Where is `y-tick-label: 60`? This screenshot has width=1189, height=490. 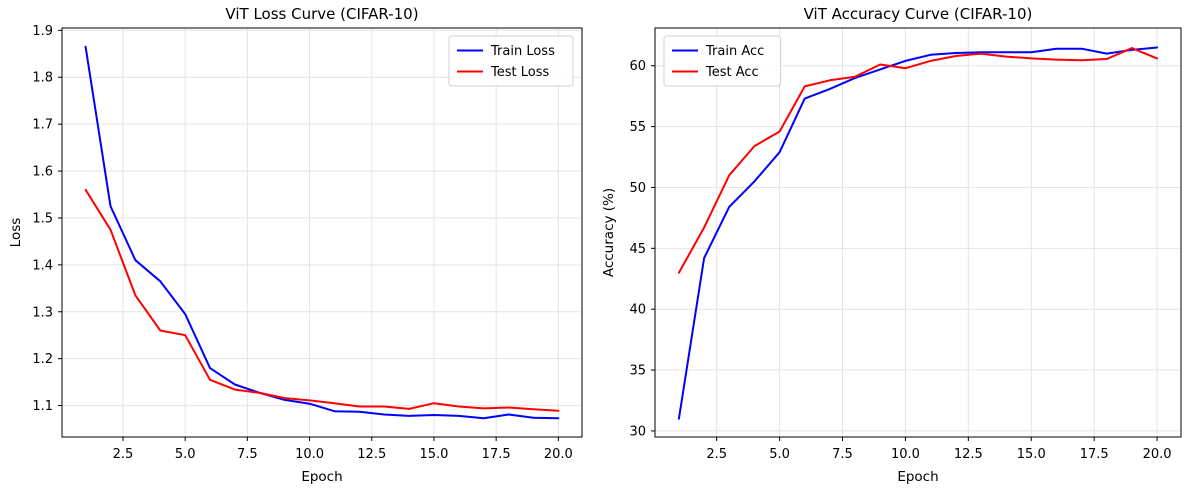
y-tick-label: 60 is located at coordinates (637, 66).